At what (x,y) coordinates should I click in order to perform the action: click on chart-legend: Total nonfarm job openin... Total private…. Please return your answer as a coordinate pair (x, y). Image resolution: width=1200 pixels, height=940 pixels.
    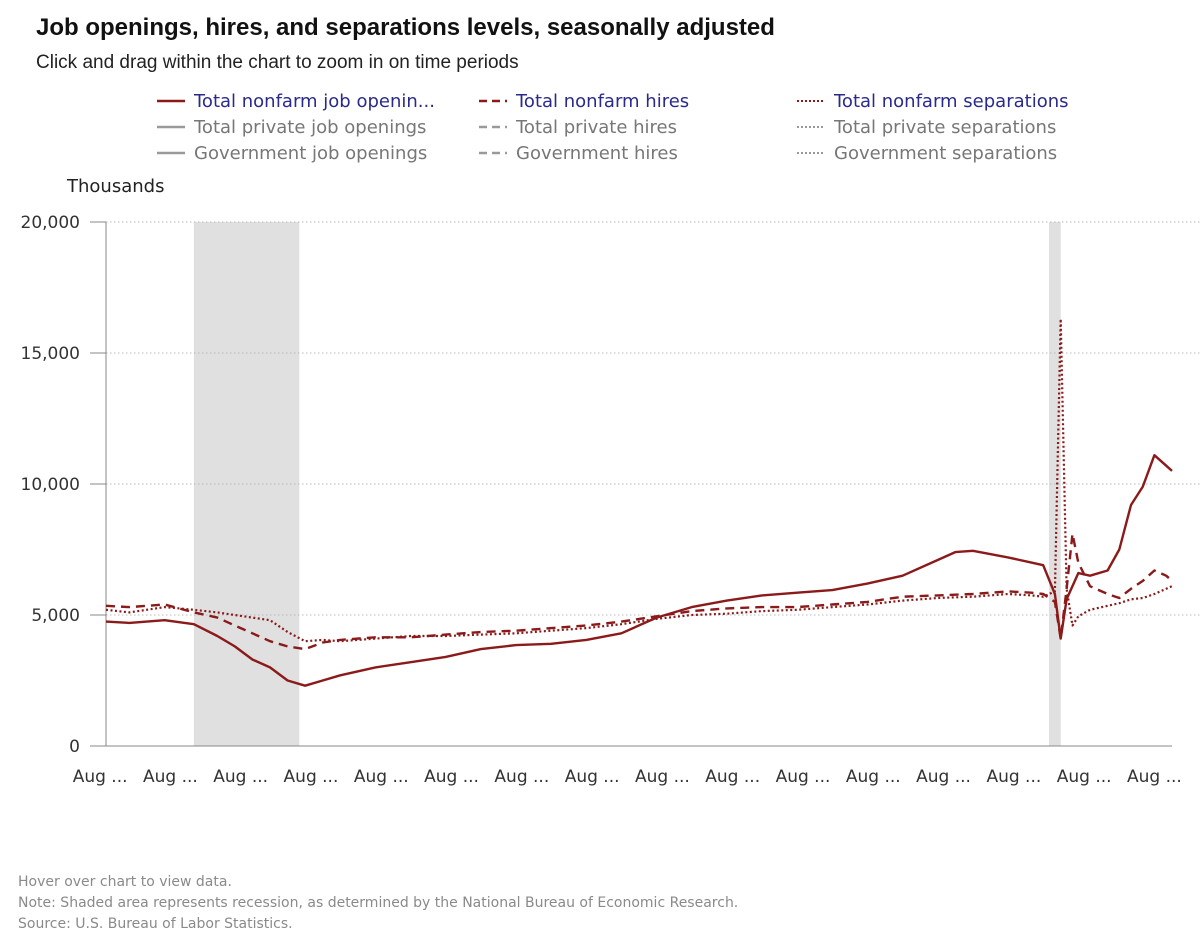
    Looking at the image, I should click on (636, 130).